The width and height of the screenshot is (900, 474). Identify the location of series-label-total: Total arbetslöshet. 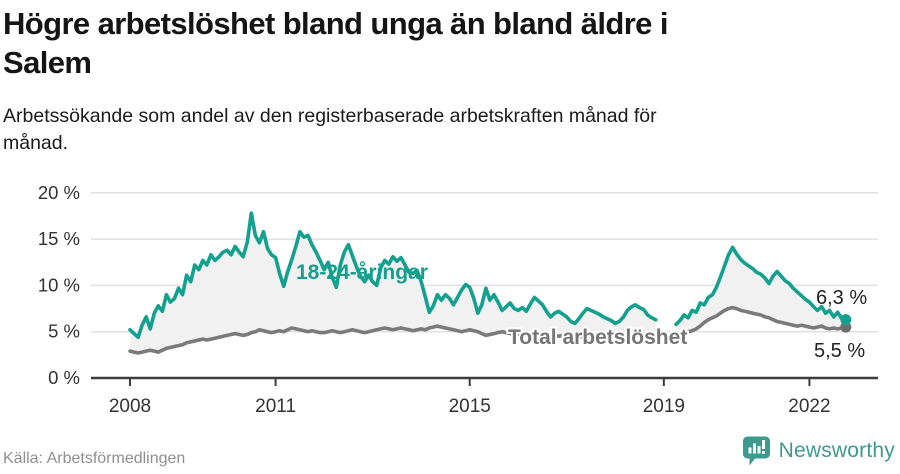
(597, 337).